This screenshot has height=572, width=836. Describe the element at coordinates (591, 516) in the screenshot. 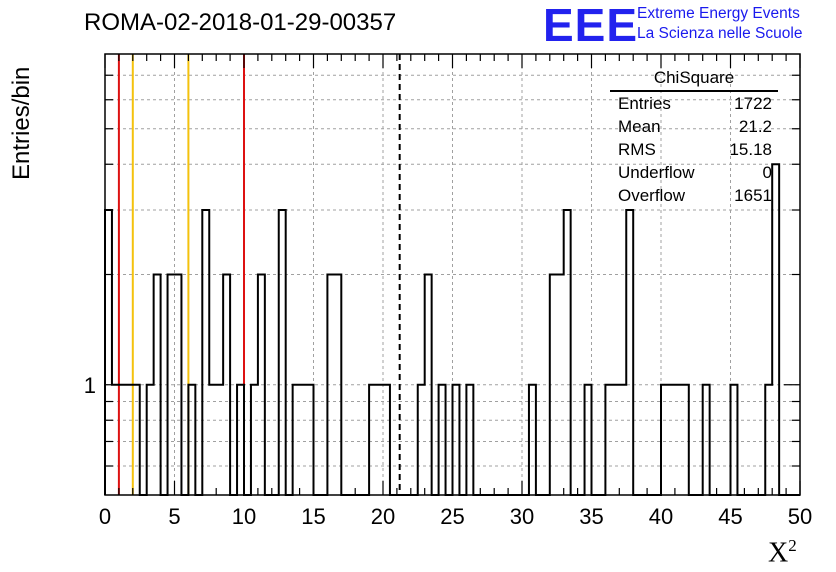

I see `x-tick-label: 35` at that location.